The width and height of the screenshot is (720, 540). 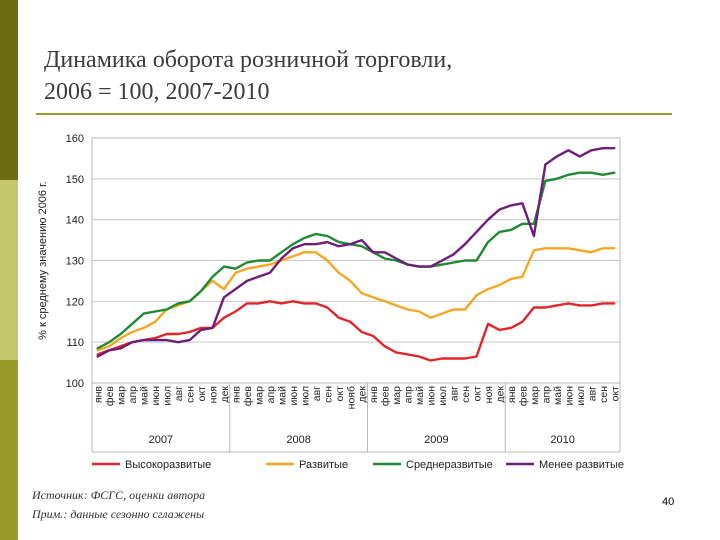 What do you see at coordinates (323, 465) in the screenshot?
I see `legend-label: Развитые` at bounding box center [323, 465].